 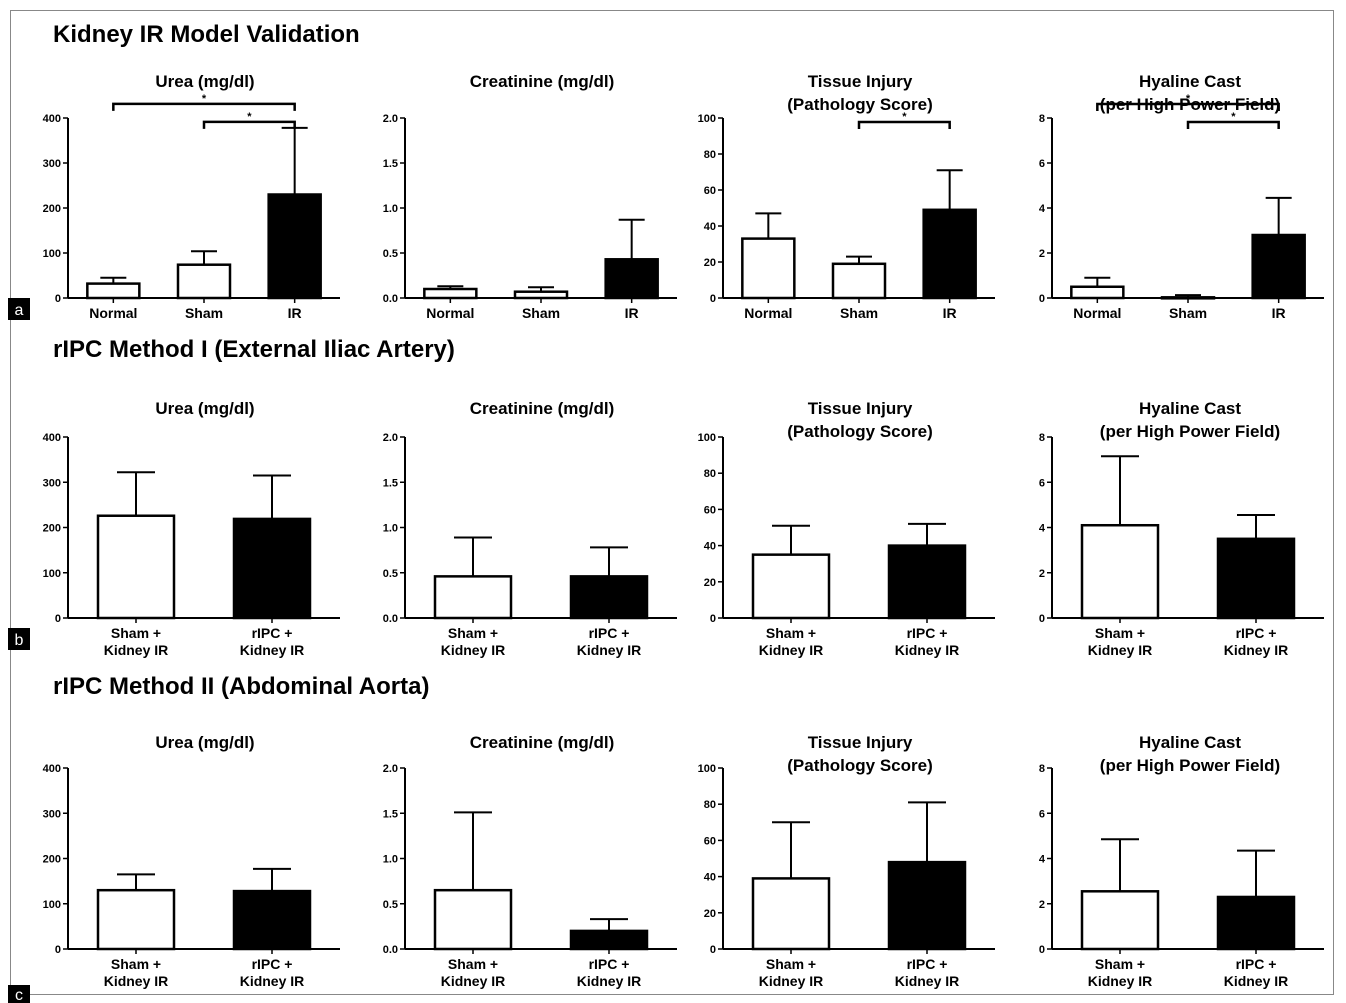 What do you see at coordinates (390, 209) in the screenshot?
I see `y-tick-label: 1.0` at bounding box center [390, 209].